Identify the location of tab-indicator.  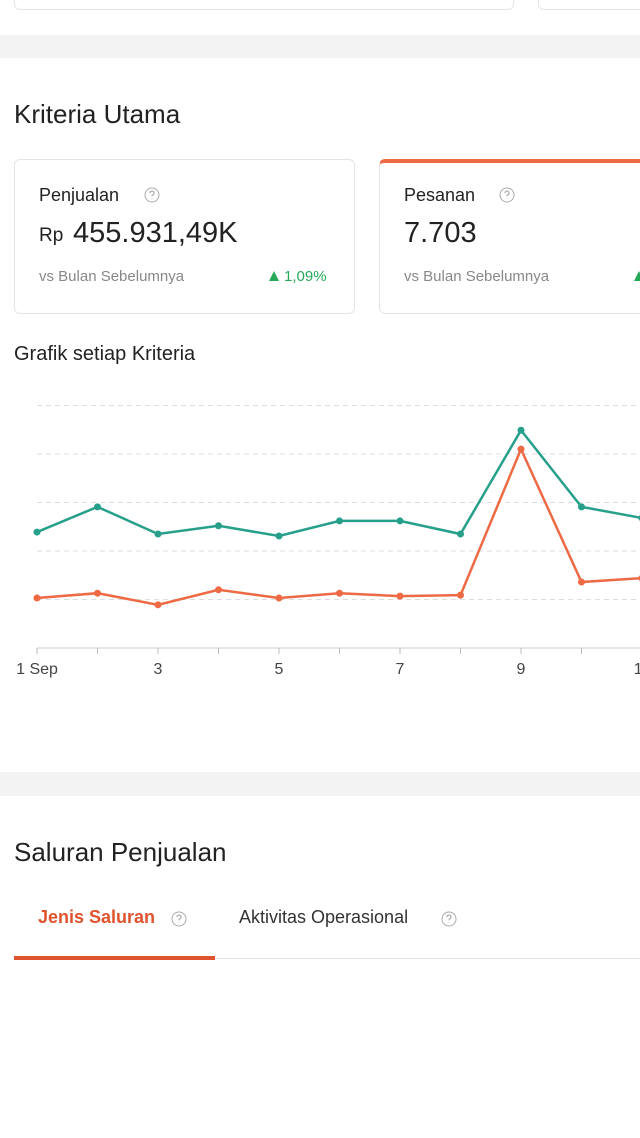
(114, 958).